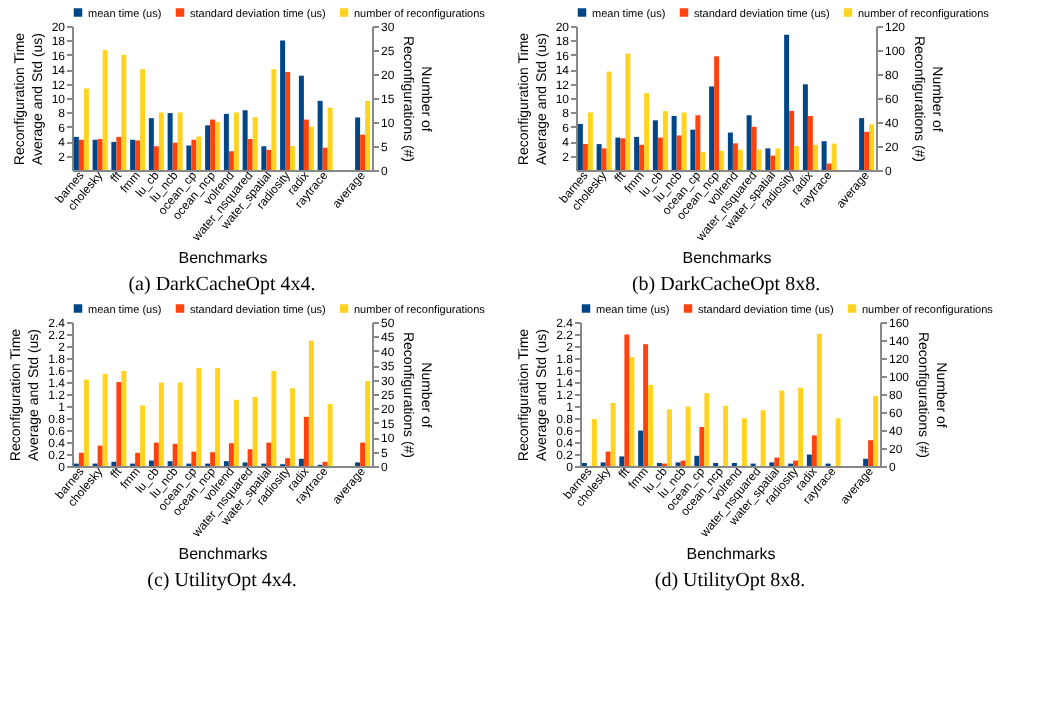  Describe the element at coordinates (726, 284) in the screenshot. I see `text: (b) DarkCacheOpt 8x8.` at that location.